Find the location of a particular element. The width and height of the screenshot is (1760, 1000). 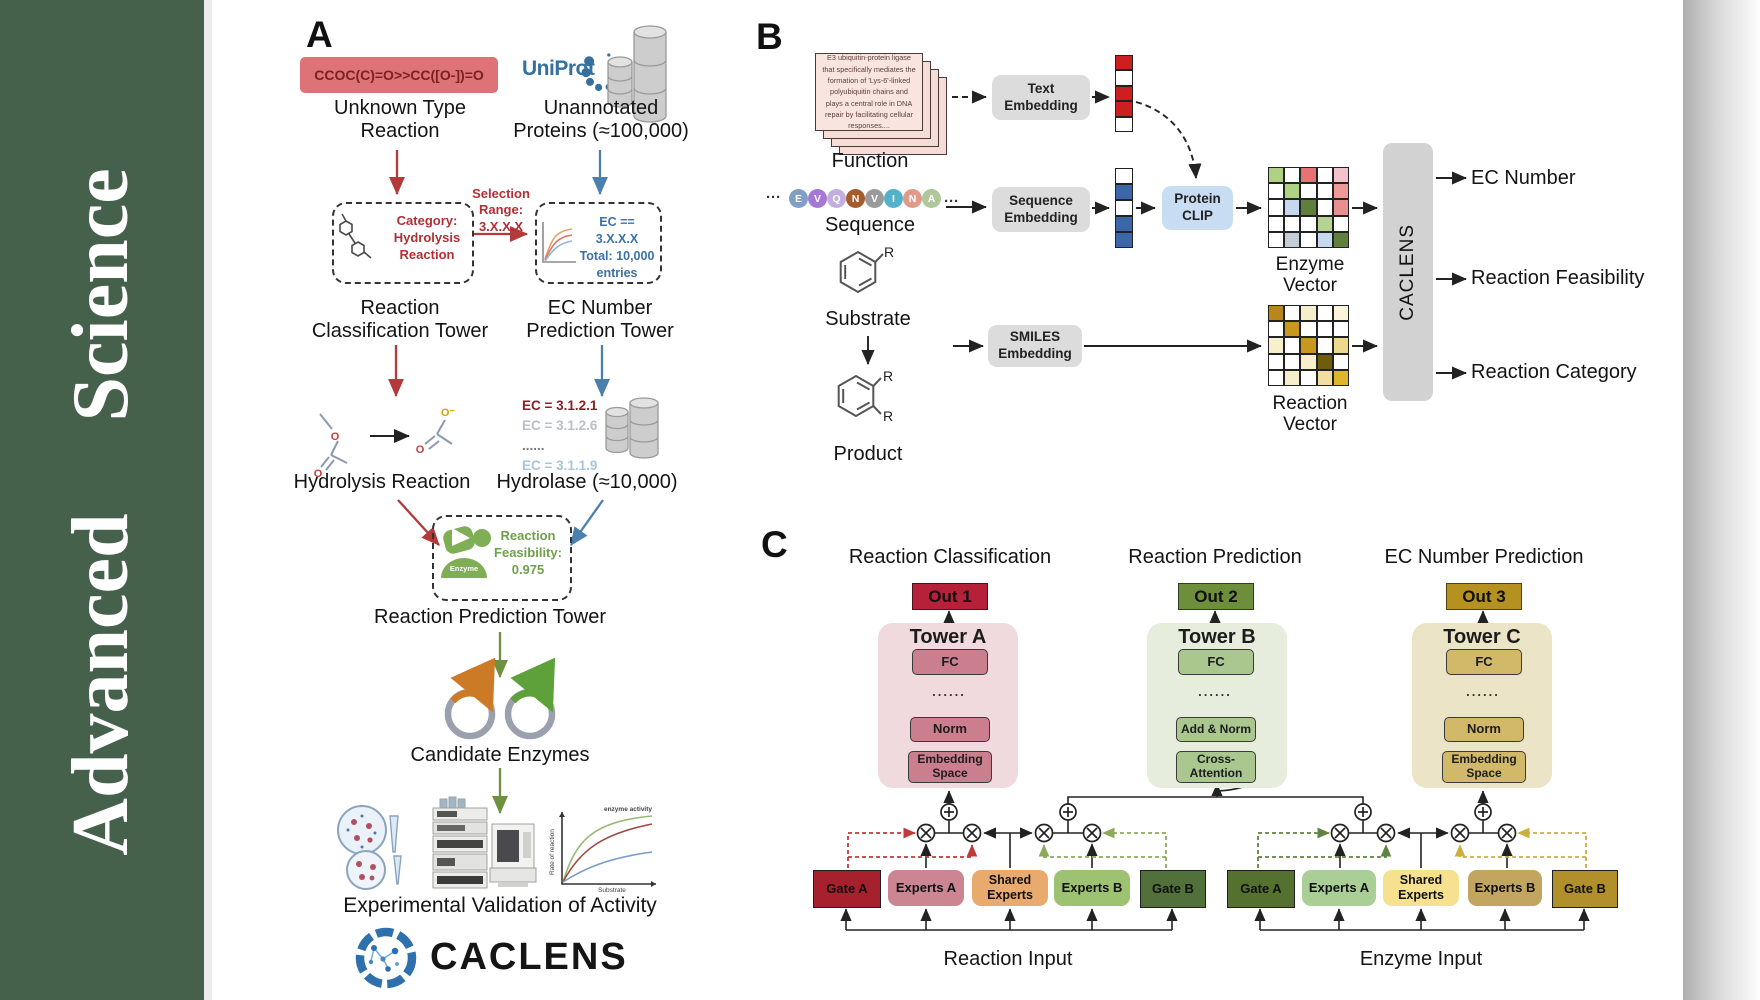

product-label: Product is located at coordinates (868, 454).